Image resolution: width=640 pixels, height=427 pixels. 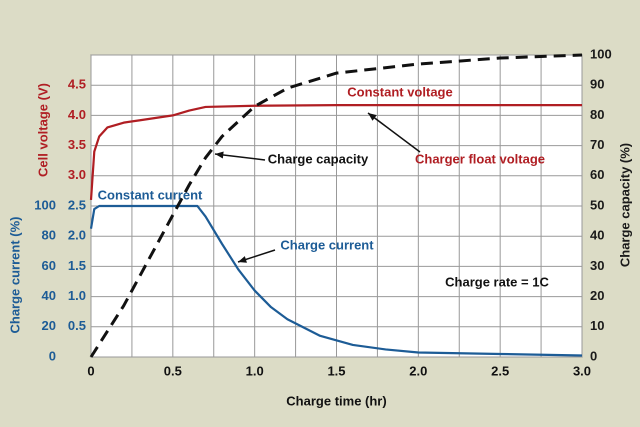 I want to click on x-tick-label: 1.0, so click(x=255, y=370).